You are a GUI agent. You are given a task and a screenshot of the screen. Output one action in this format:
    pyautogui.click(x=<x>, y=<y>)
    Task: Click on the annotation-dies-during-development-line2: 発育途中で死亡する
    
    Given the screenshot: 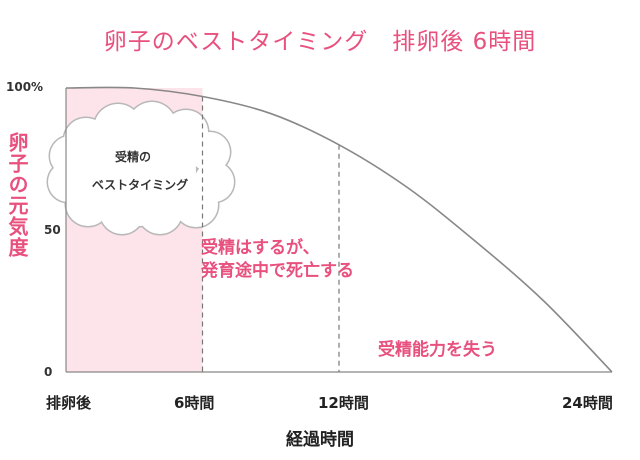 What is the action you would take?
    pyautogui.click(x=277, y=271)
    